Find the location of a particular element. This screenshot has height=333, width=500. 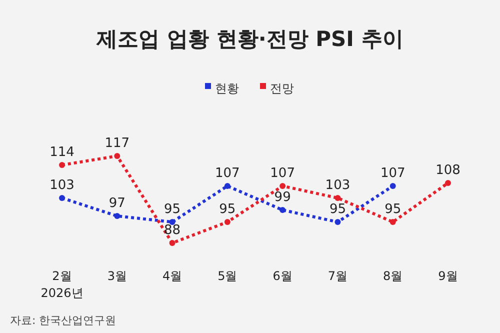

data-label: 108 is located at coordinates (448, 170).